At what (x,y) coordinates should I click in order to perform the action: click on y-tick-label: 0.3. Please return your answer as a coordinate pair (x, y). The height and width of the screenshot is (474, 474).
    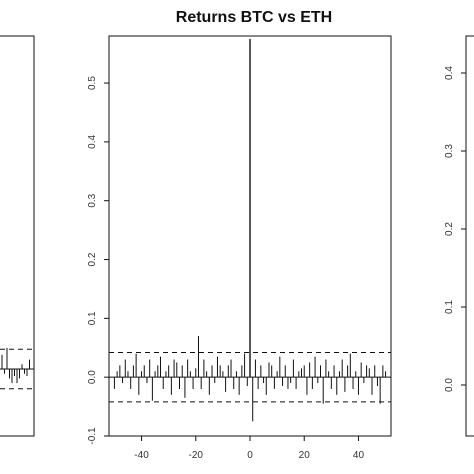
    Looking at the image, I should click on (92, 200).